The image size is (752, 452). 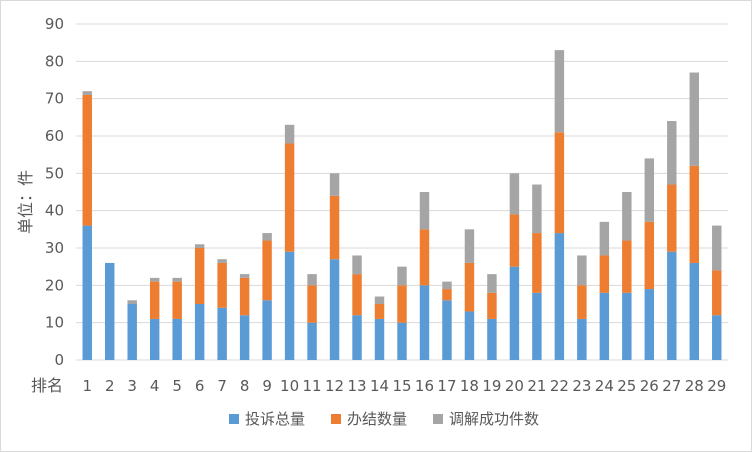 What do you see at coordinates (222, 386) in the screenshot?
I see `x-tick-label: 7` at bounding box center [222, 386].